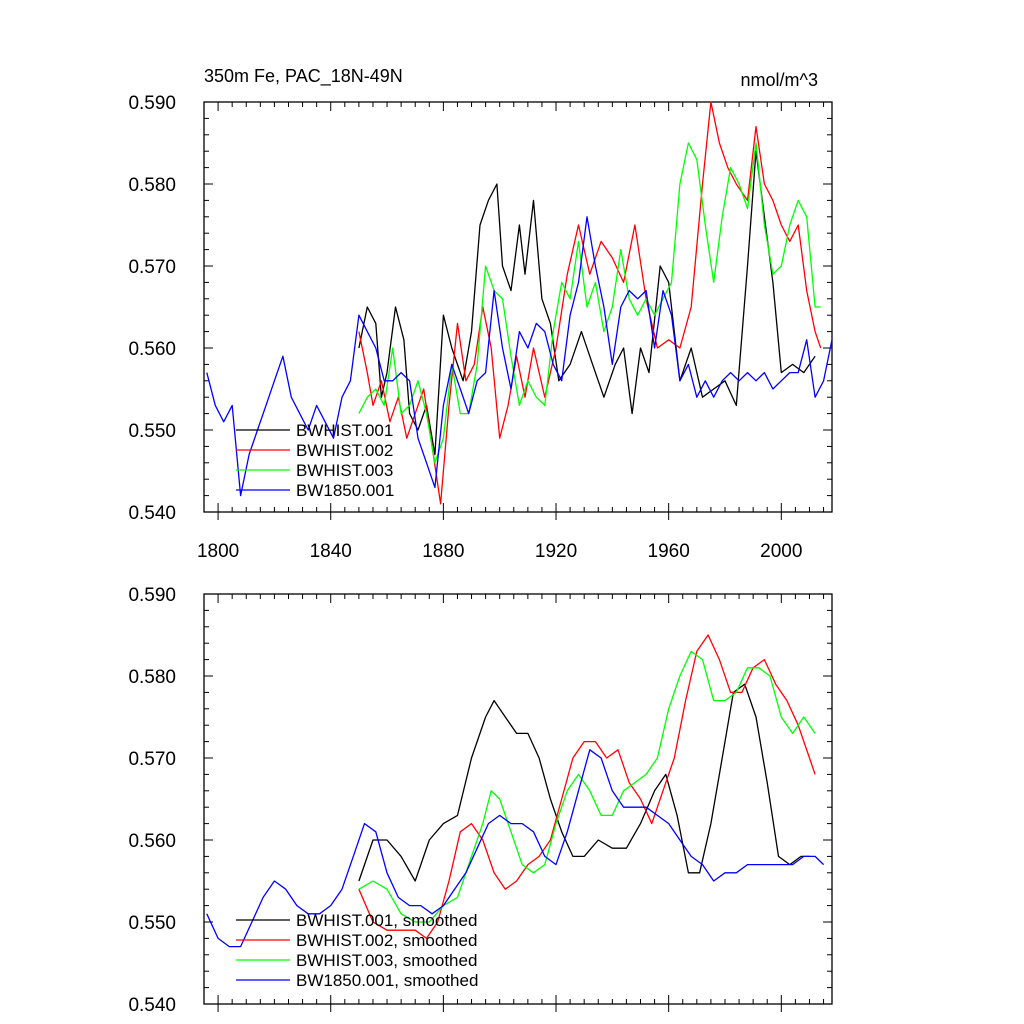  What do you see at coordinates (443, 551) in the screenshot?
I see `x-tick-label: 1880` at bounding box center [443, 551].